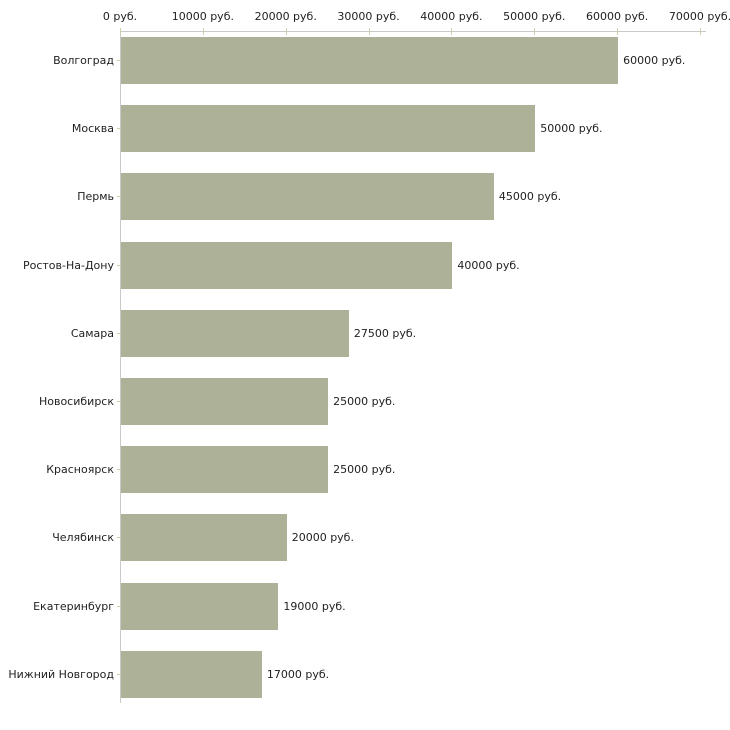  What do you see at coordinates (368, 16) in the screenshot?
I see `x-axis-tick-label: 30000 руб.` at bounding box center [368, 16].